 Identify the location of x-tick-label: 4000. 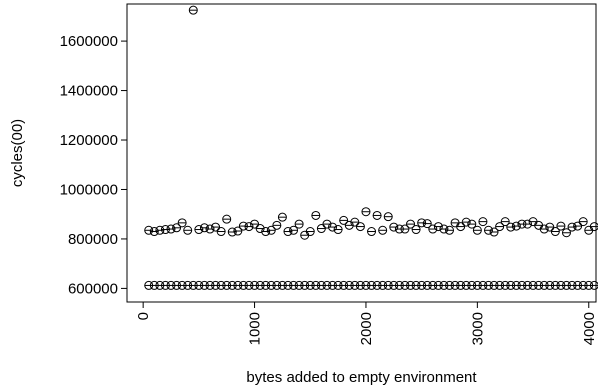
(589, 328).